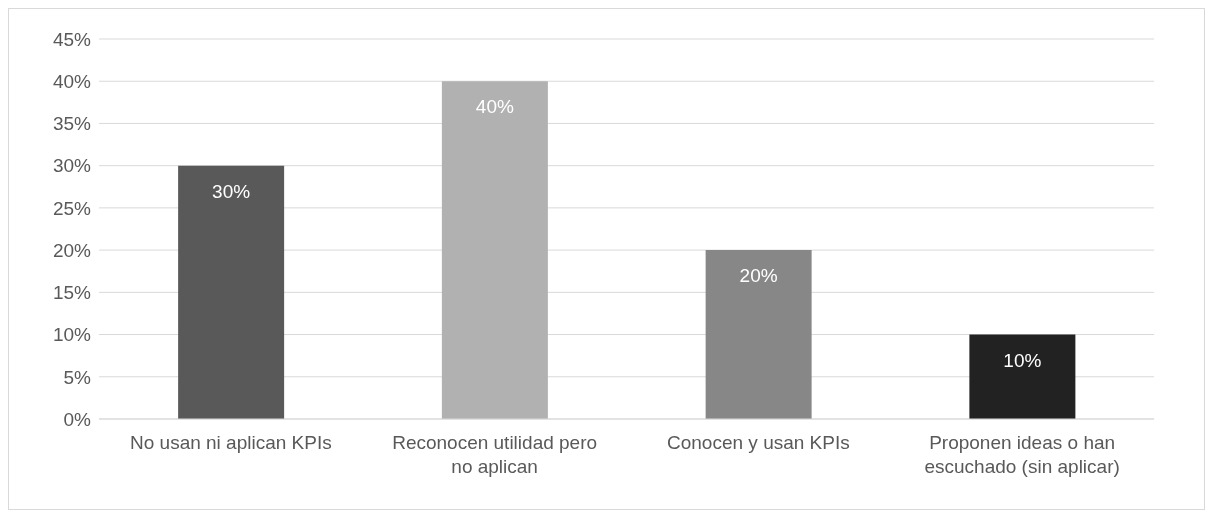 The height and width of the screenshot is (514, 1217). What do you see at coordinates (1022, 360) in the screenshot?
I see `data-label: 10%` at bounding box center [1022, 360].